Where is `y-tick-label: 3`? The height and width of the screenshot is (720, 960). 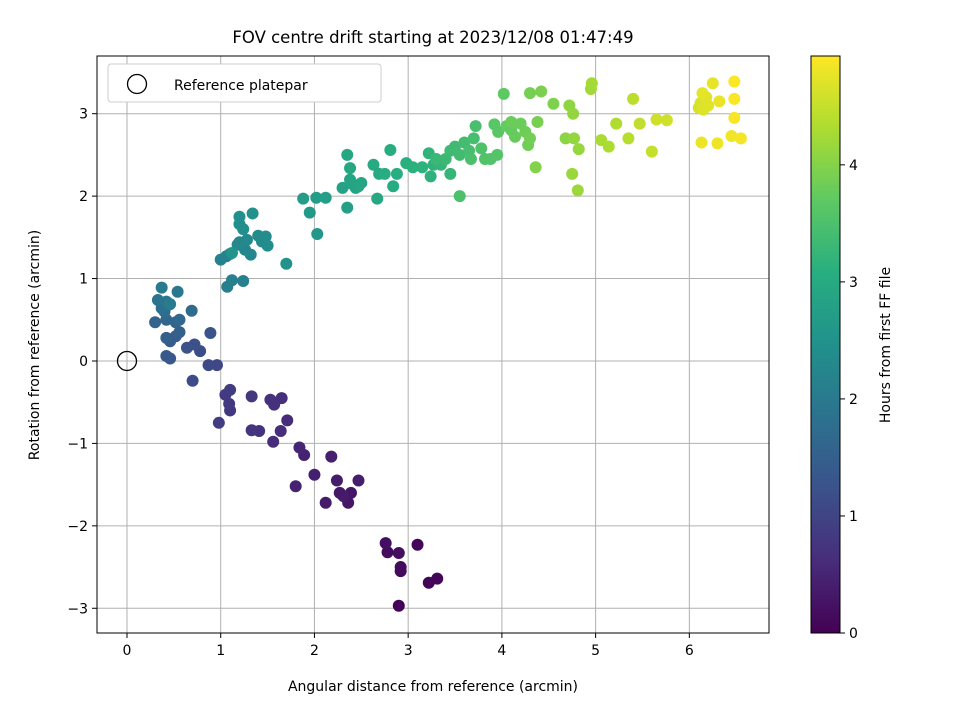
y-tick-label: 3 is located at coordinates (83, 115).